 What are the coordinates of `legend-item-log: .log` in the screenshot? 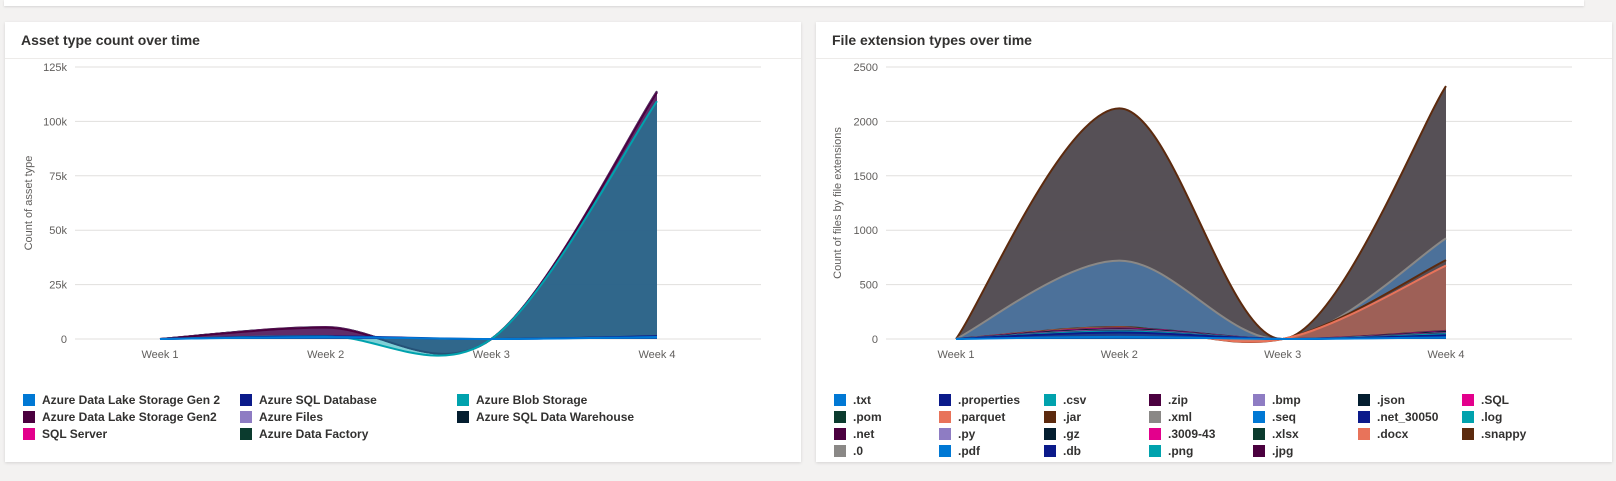 It's located at (1507, 417).